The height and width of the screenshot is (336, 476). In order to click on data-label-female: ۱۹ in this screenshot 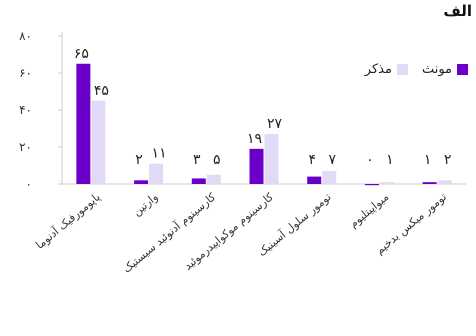, I will do `click(254, 139)`.